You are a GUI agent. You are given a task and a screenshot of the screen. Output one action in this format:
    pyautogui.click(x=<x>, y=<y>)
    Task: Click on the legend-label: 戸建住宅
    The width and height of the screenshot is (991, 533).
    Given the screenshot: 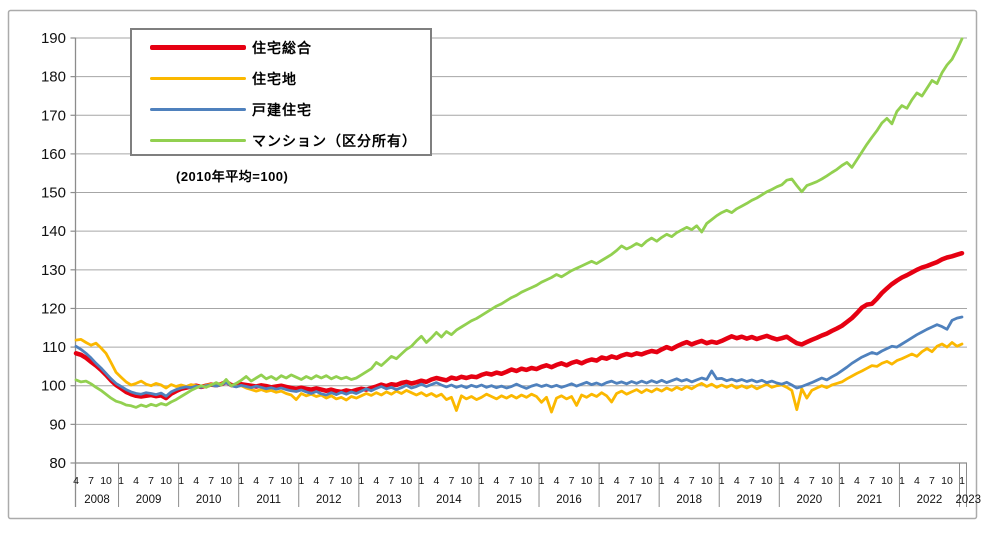 What is the action you would take?
    pyautogui.click(x=282, y=109)
    